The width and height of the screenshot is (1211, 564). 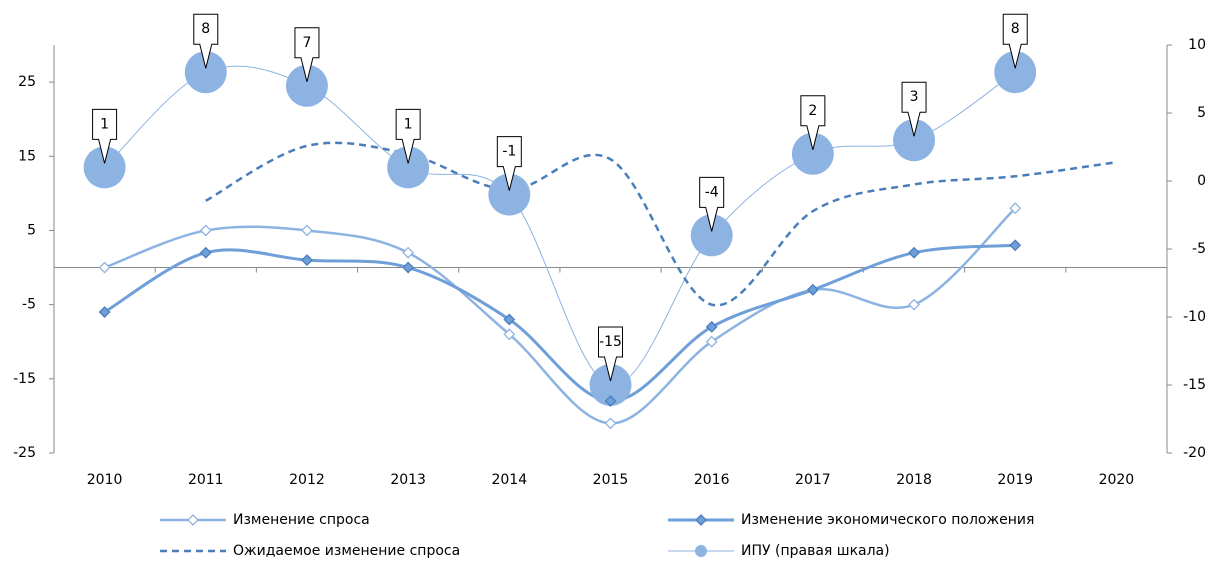 What do you see at coordinates (27, 82) in the screenshot?
I see `y-tick-label: 25` at bounding box center [27, 82].